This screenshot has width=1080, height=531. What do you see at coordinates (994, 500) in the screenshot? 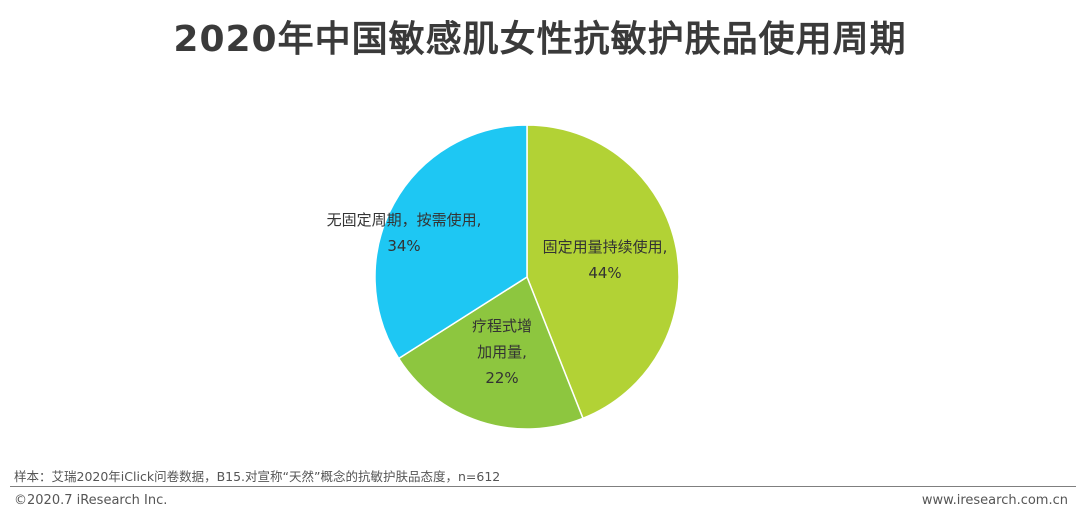
I see `website-link: www.iresearch.com.cn` at bounding box center [994, 500].